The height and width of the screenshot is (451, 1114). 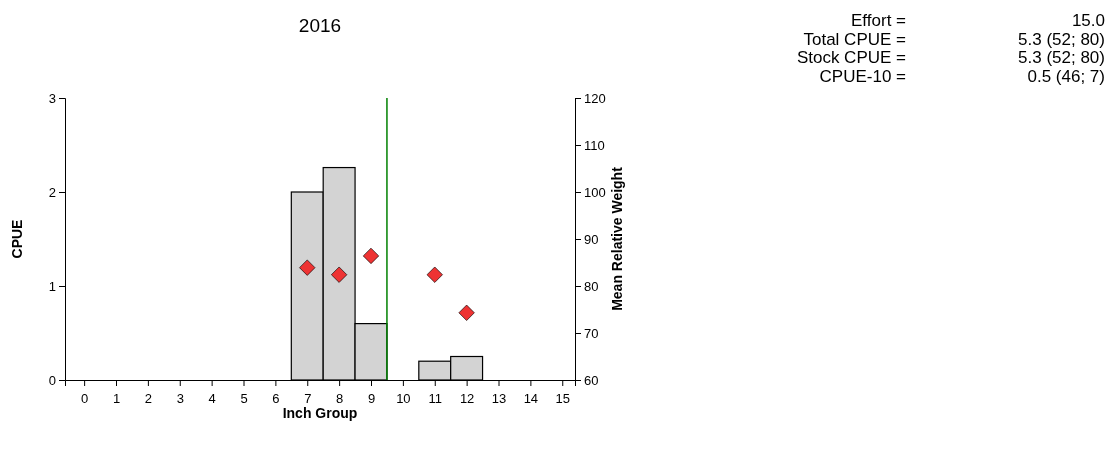 What do you see at coordinates (591, 239) in the screenshot?
I see `y2-tick-label: 90` at bounding box center [591, 239].